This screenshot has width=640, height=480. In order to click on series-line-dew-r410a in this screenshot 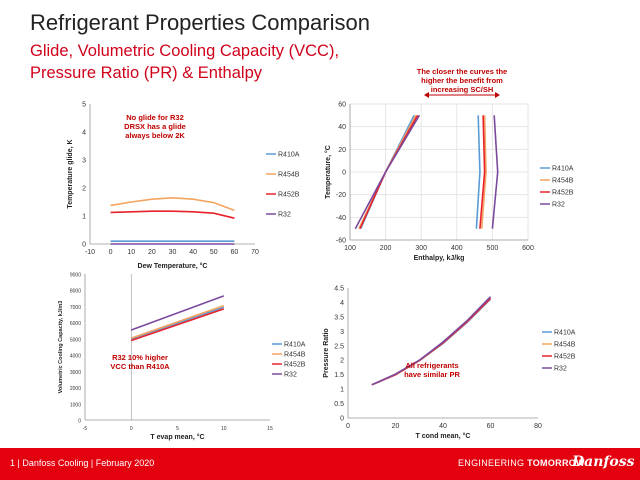, I will do `click(478, 172)`.